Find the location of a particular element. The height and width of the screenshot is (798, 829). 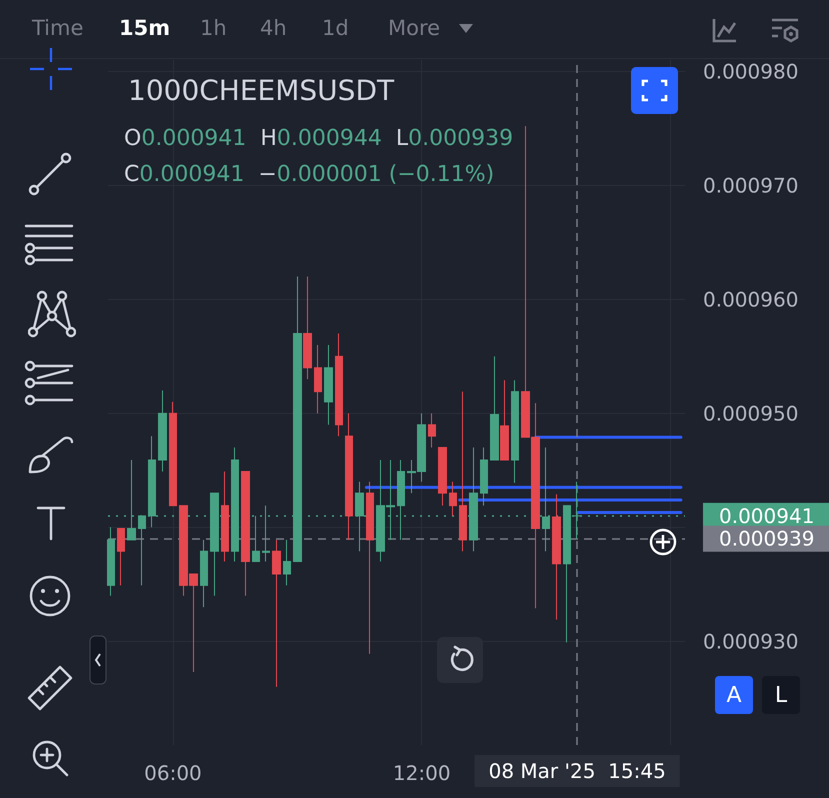

annotation: C0.000941 is located at coordinates (184, 175).